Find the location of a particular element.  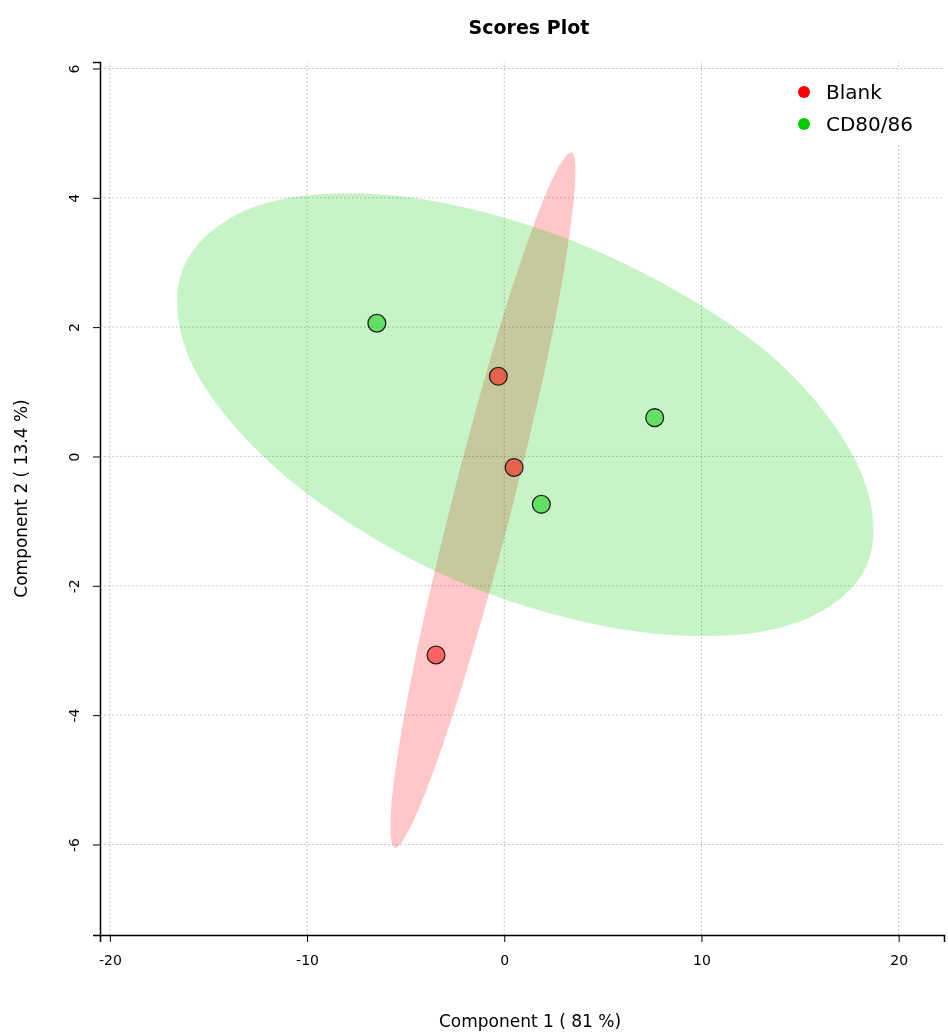

chart-title: Scores Plot is located at coordinates (529, 27).